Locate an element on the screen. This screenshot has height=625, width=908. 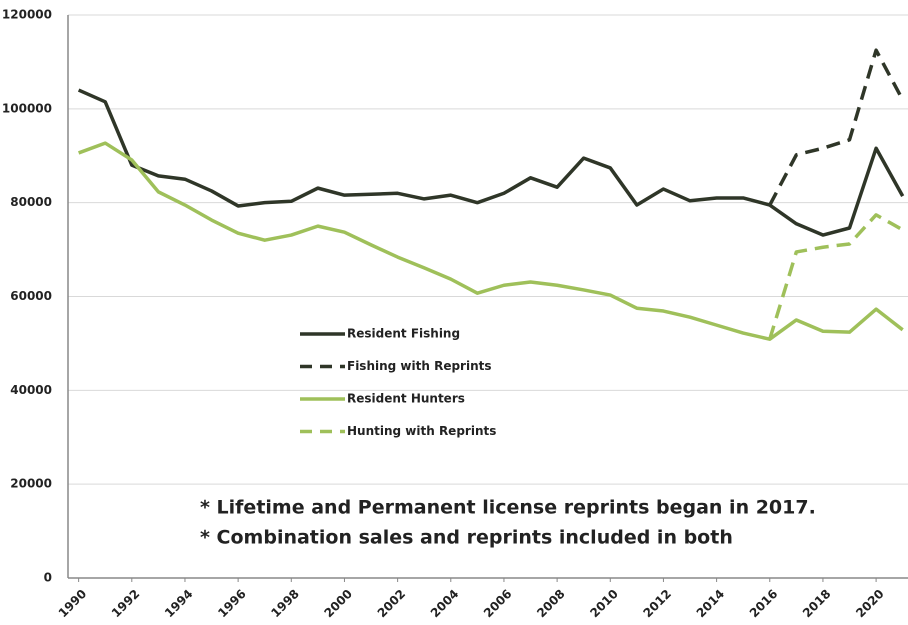
x-tick-label: 2002 is located at coordinates (392, 604).